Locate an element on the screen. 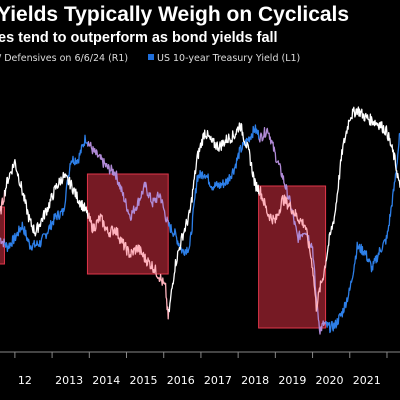 Image resolution: width=400 pixels, height=400 pixels. x-tick-label-2021: 2021 is located at coordinates (367, 380).